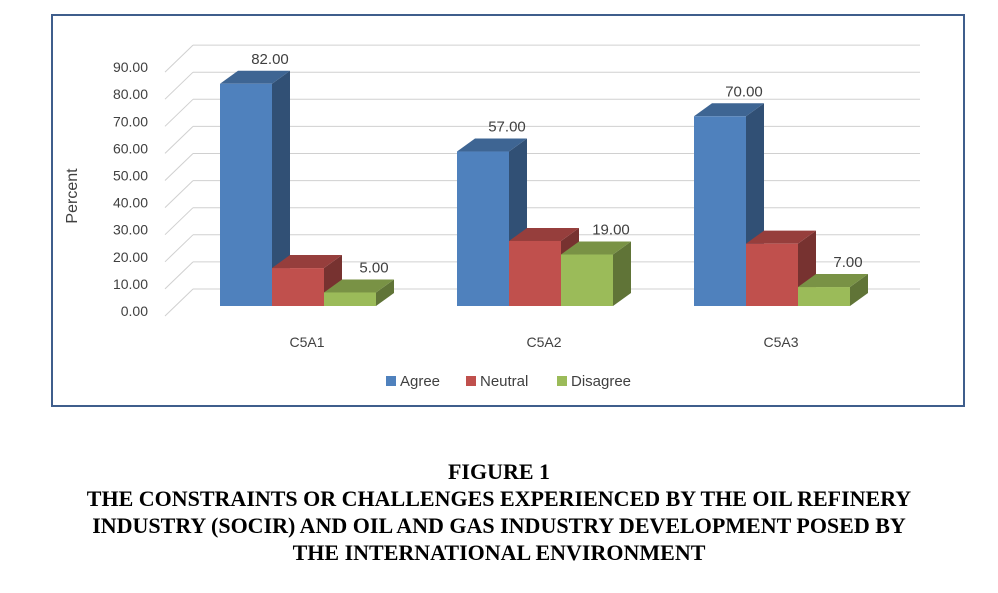 The image size is (998, 593). What do you see at coordinates (130, 67) in the screenshot?
I see `y-tick-label: 90.00` at bounding box center [130, 67].